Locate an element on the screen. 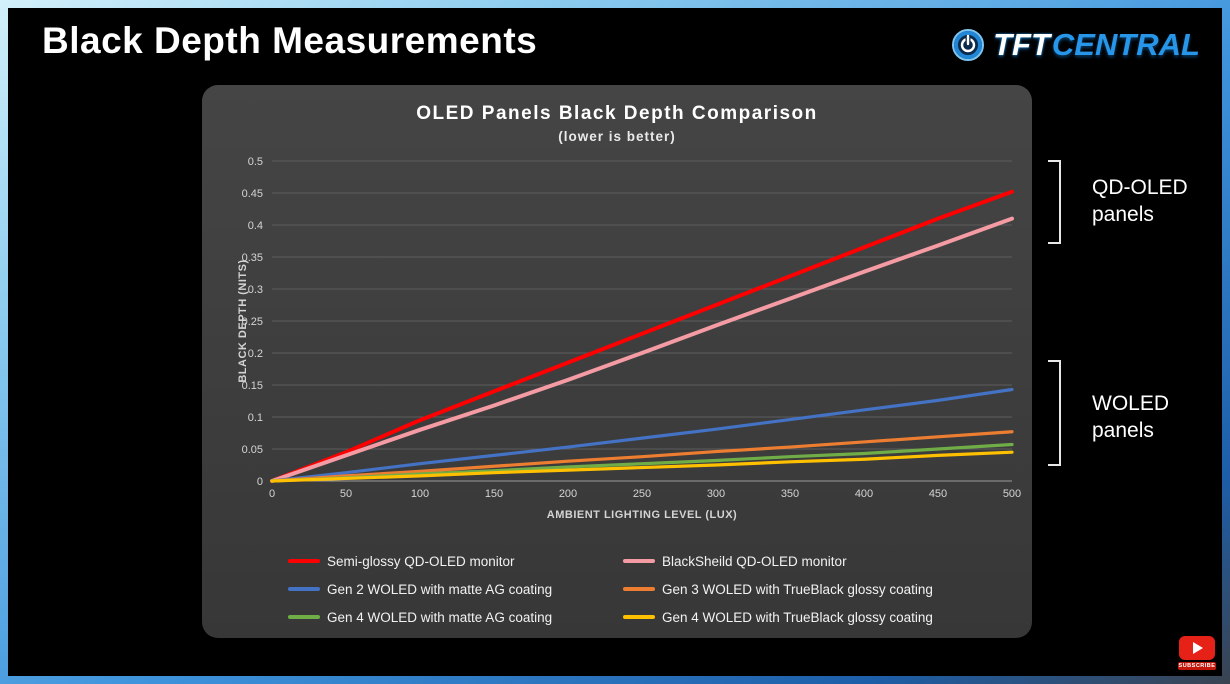  legend-item: Semi-glossy QD-OLED monitor is located at coordinates (455, 561).